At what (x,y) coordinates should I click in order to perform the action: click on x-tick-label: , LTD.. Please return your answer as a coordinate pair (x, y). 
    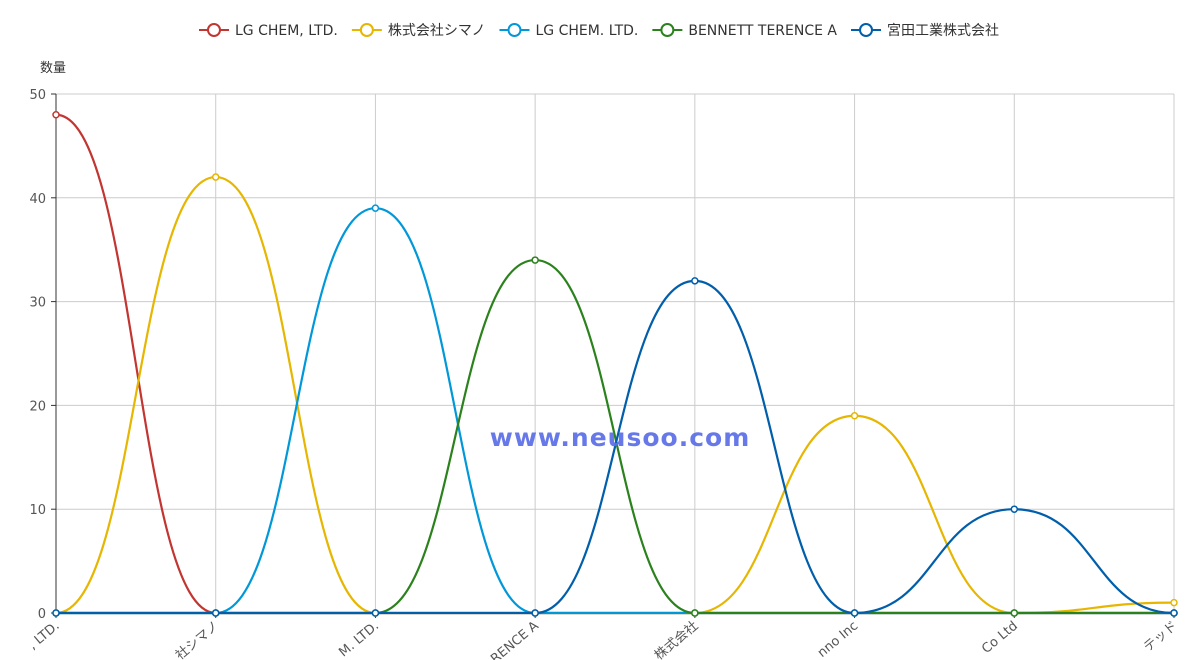
    Looking at the image, I should click on (43, 636).